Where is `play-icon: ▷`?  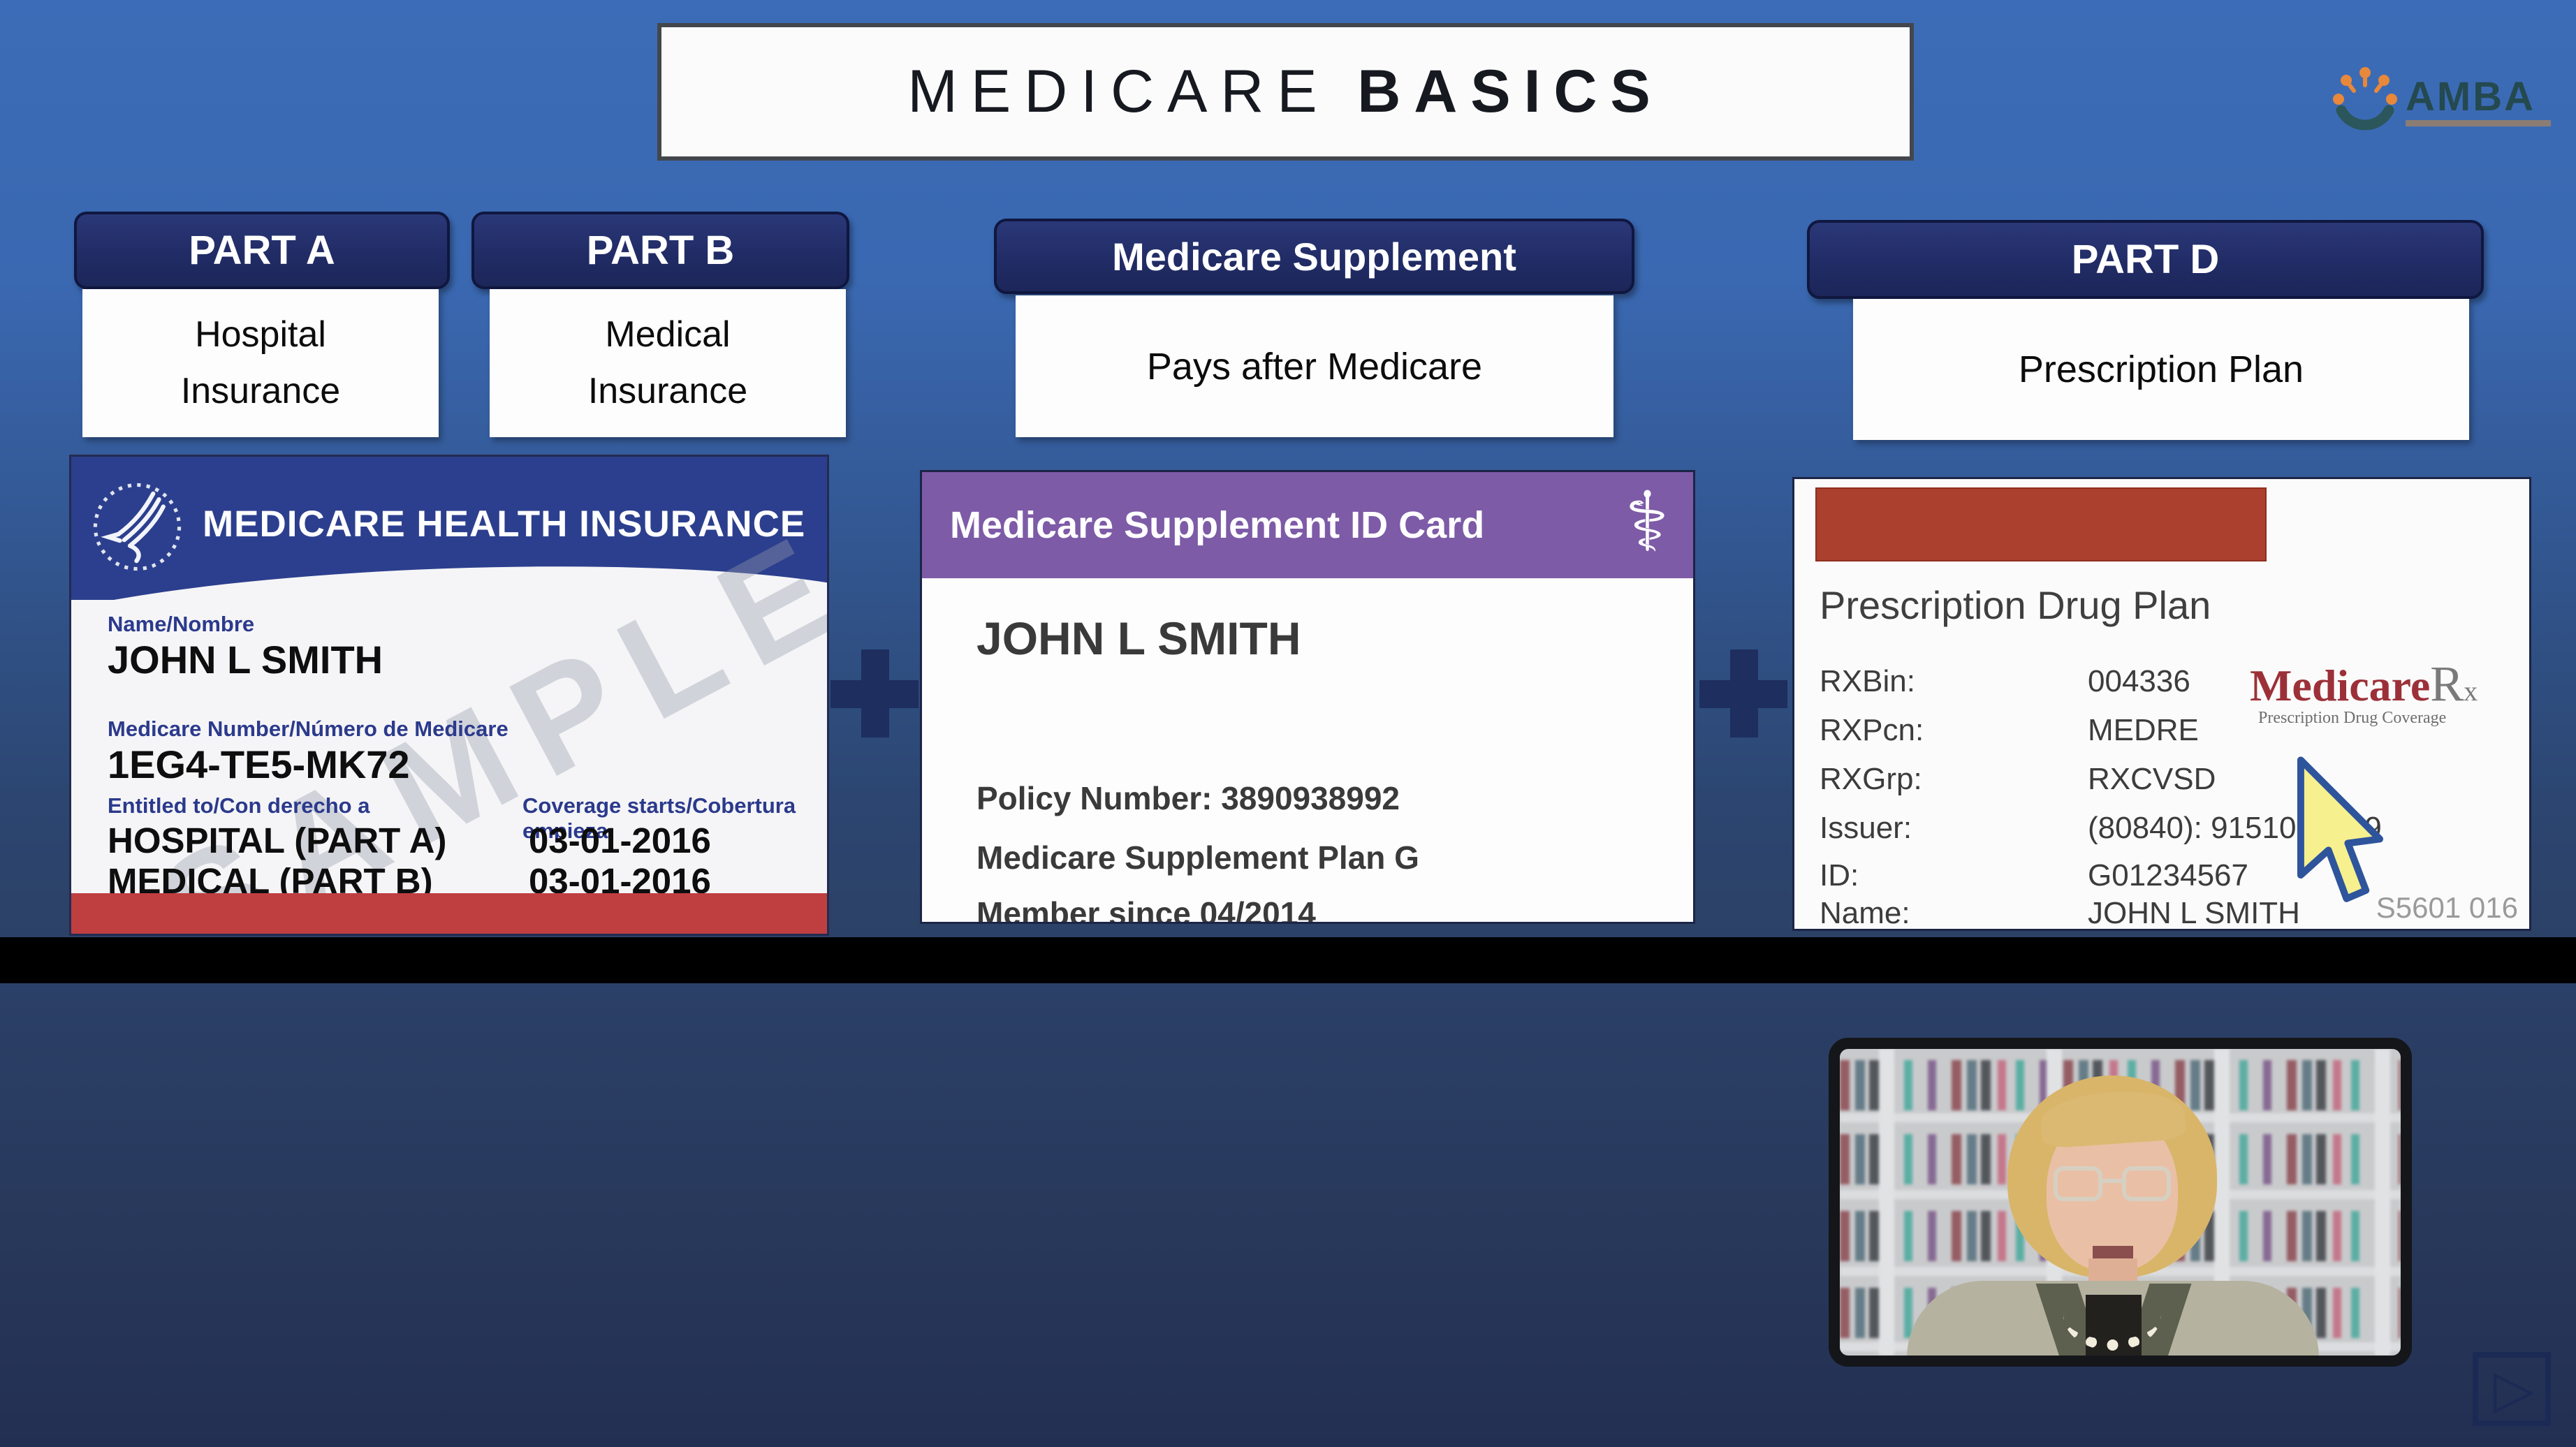 play-icon: ▷ is located at coordinates (2514, 1389).